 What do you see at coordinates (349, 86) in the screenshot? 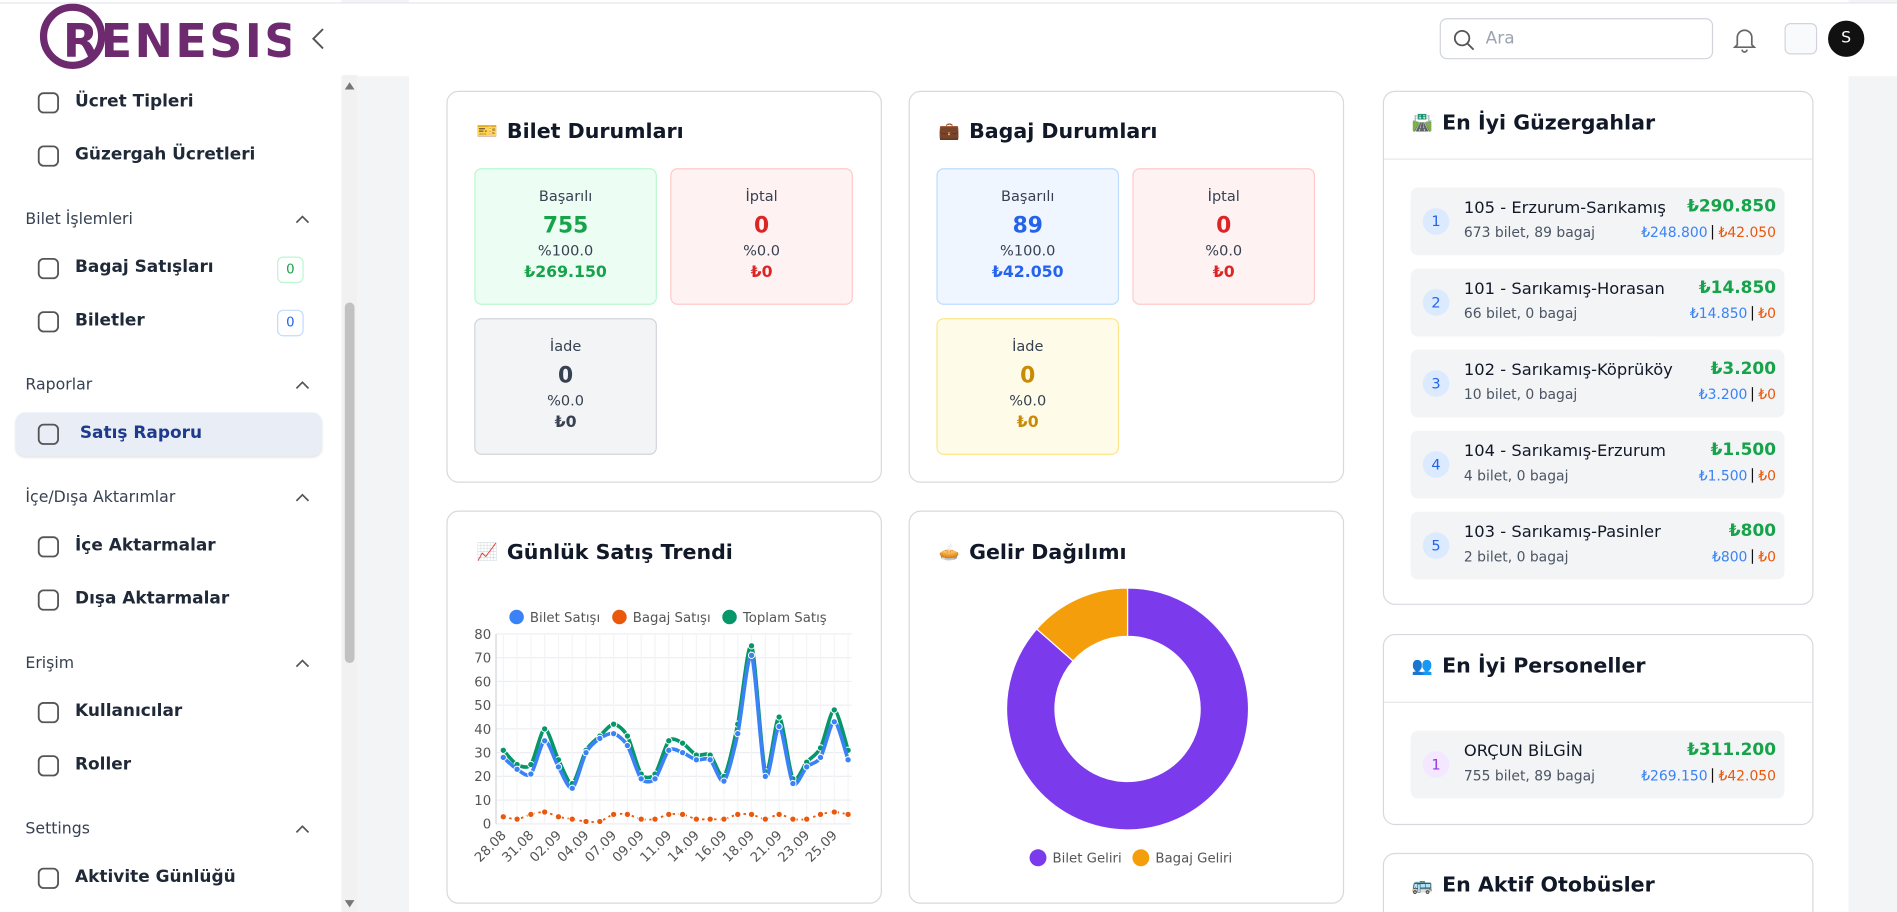
I see `scroll-up` at bounding box center [349, 86].